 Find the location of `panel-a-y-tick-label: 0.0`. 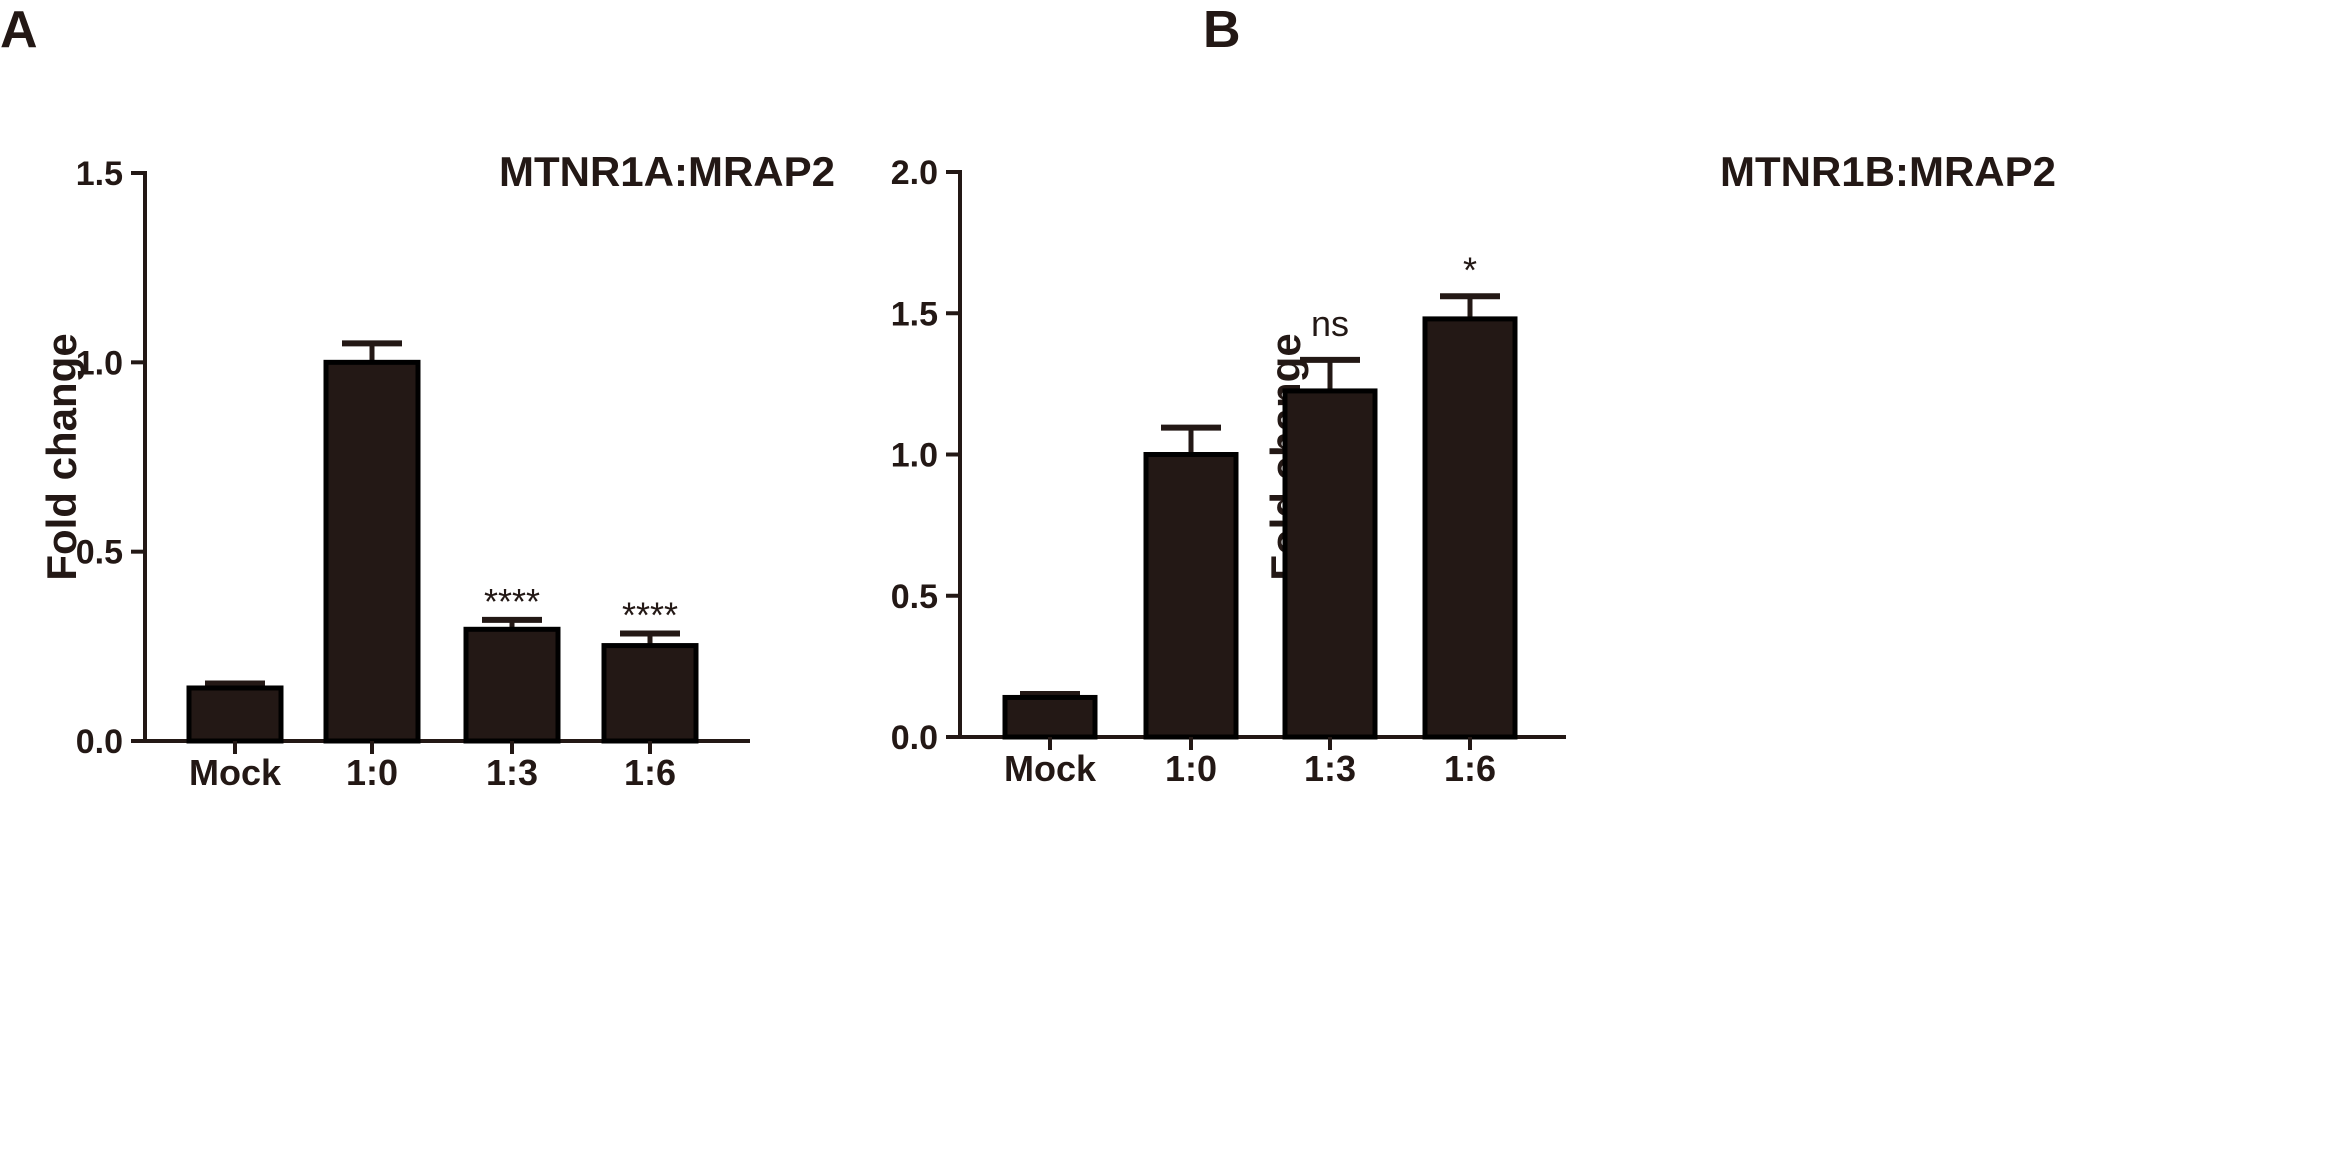

panel-a-y-tick-label: 0.0 is located at coordinates (99, 742).